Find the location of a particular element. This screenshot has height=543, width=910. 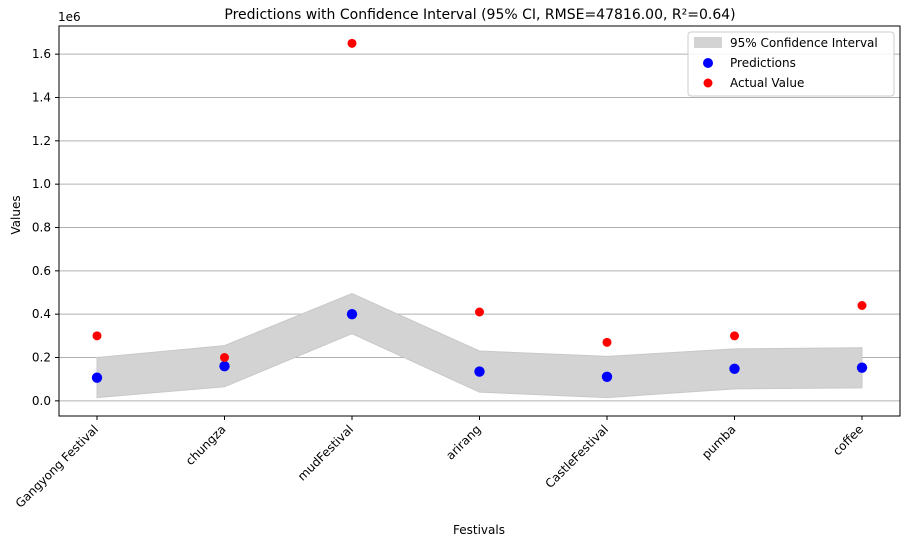

y-tick-label: 1.4 is located at coordinates (41, 98).